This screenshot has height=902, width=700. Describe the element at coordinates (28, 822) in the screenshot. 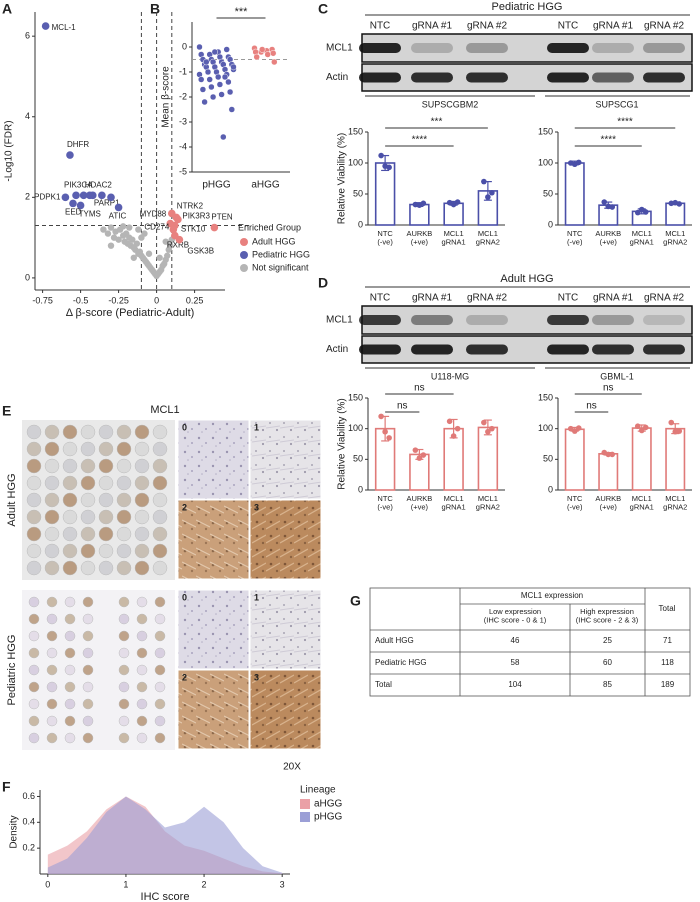

I see `y-tick-label: 0.4` at that location.